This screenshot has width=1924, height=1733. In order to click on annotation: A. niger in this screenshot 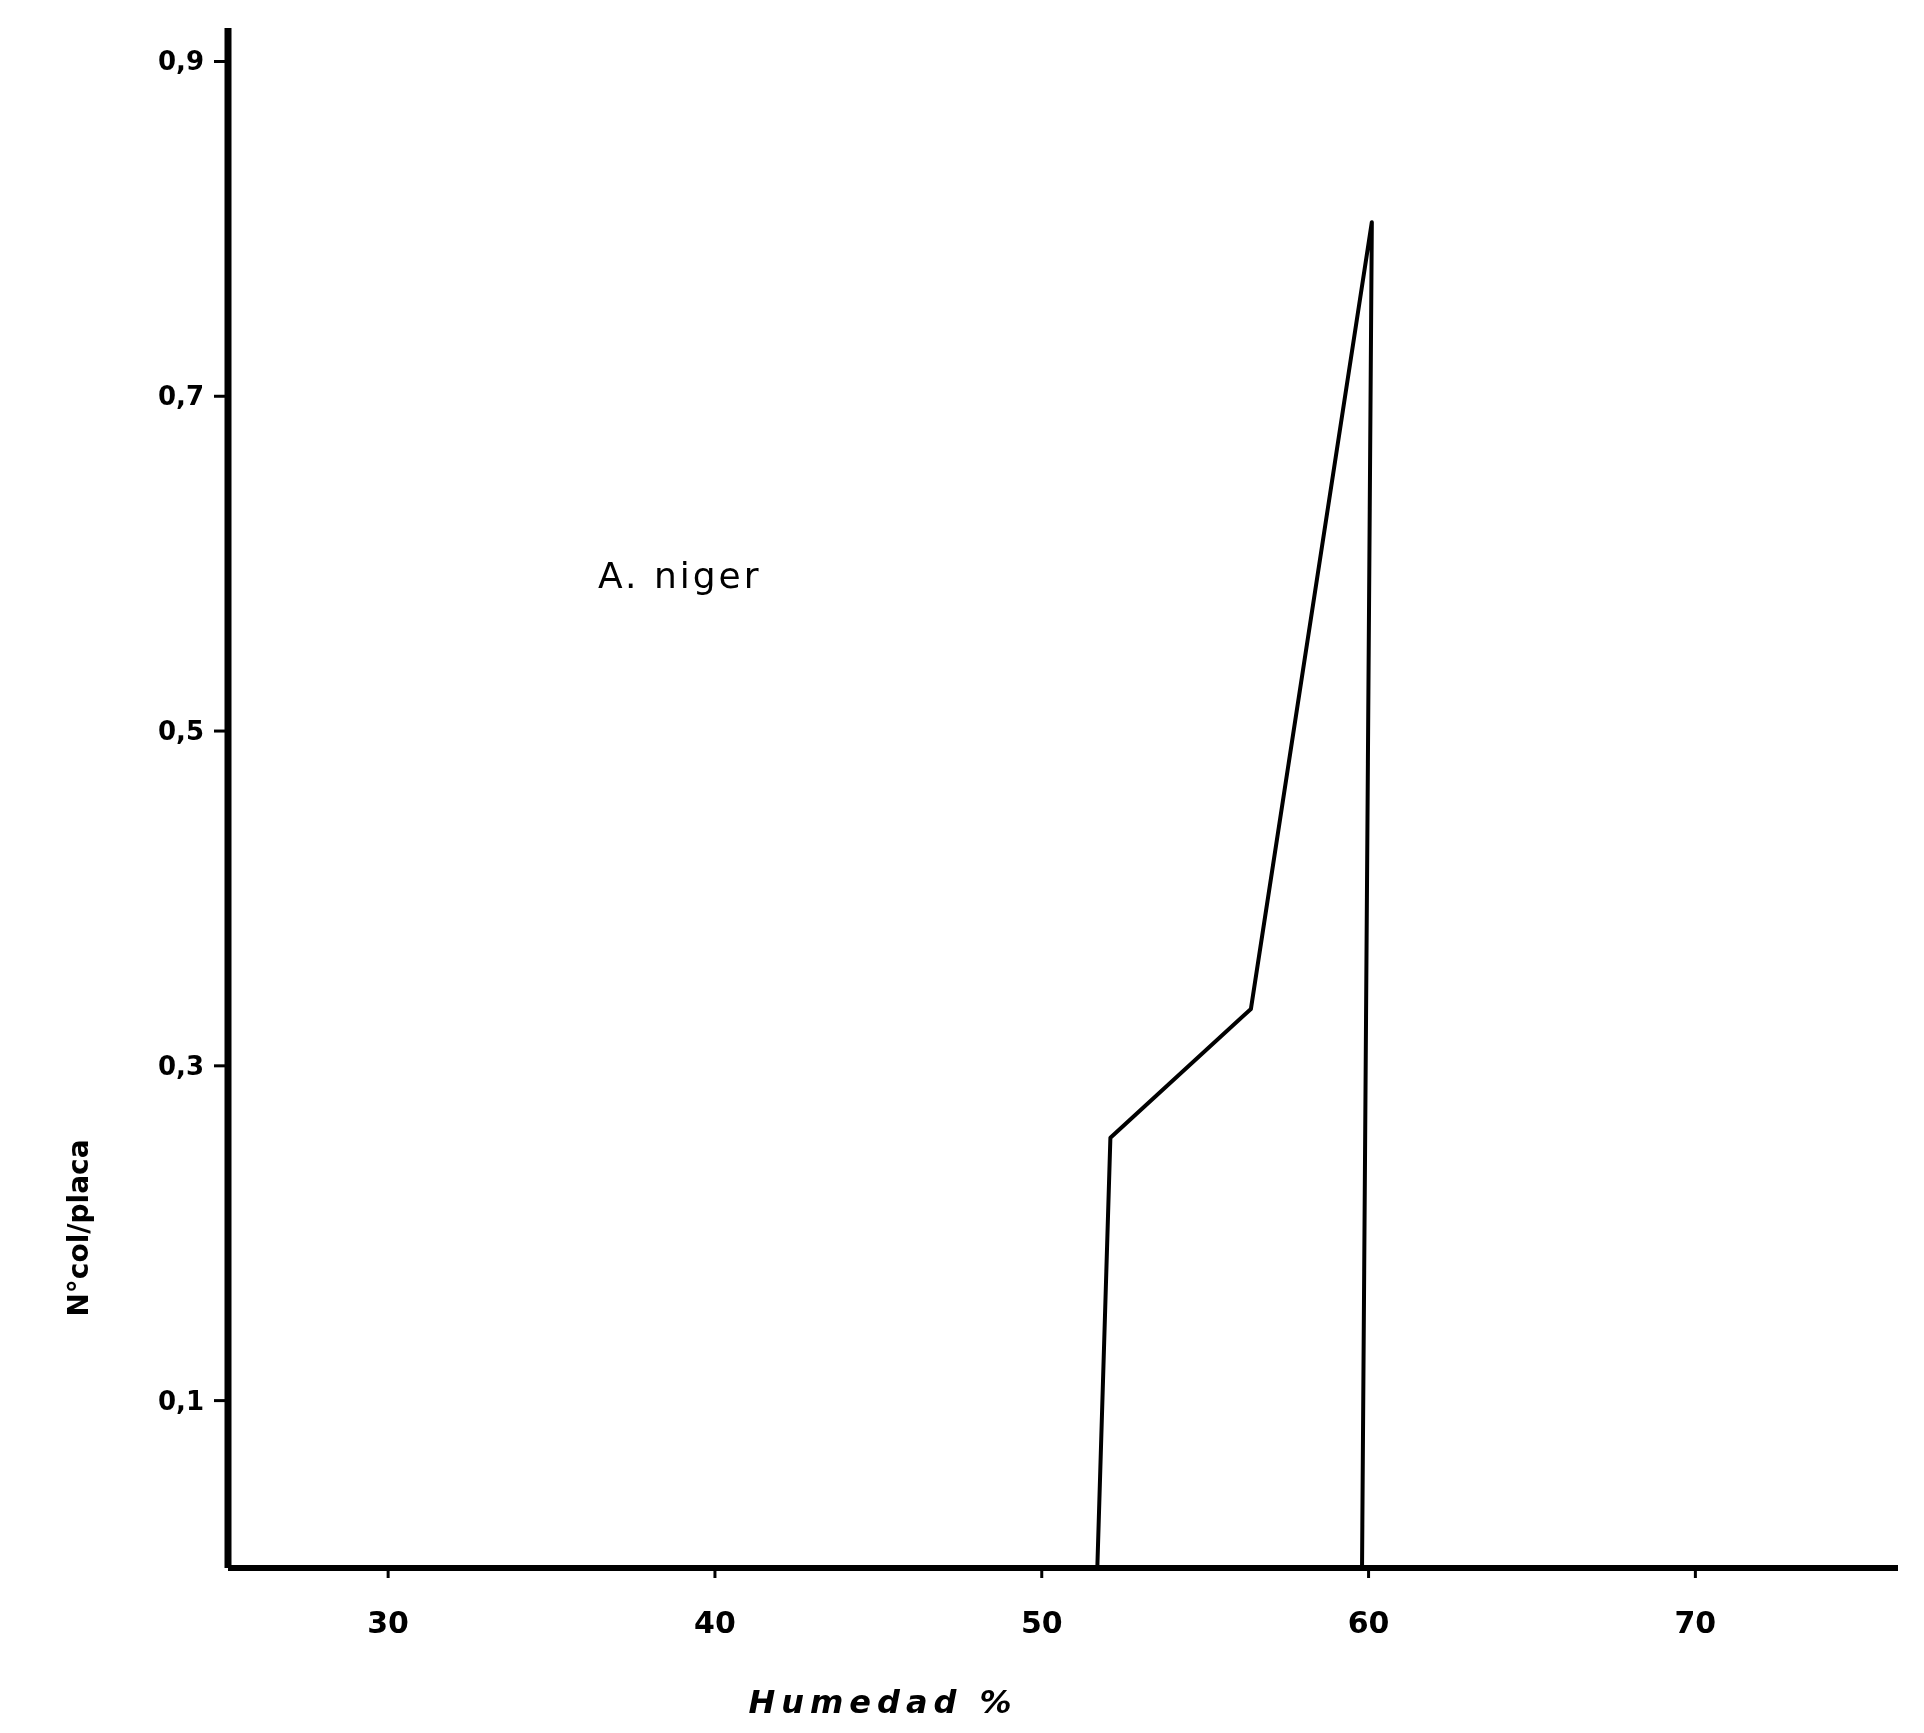, I will do `click(680, 575)`.